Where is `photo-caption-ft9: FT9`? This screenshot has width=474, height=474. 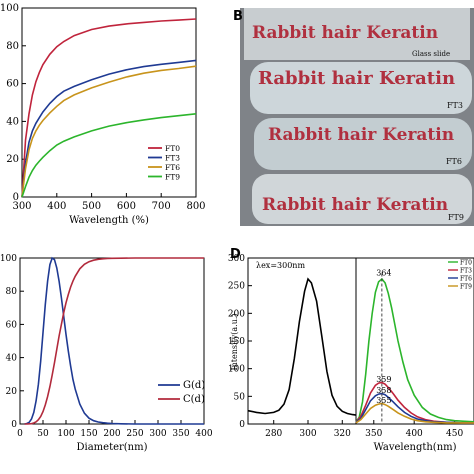 photo-caption-ft9: FT9 is located at coordinates (456, 217).